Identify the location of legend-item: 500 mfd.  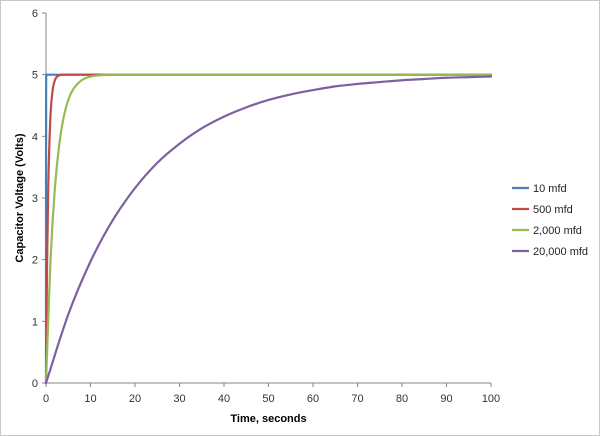
(542, 210).